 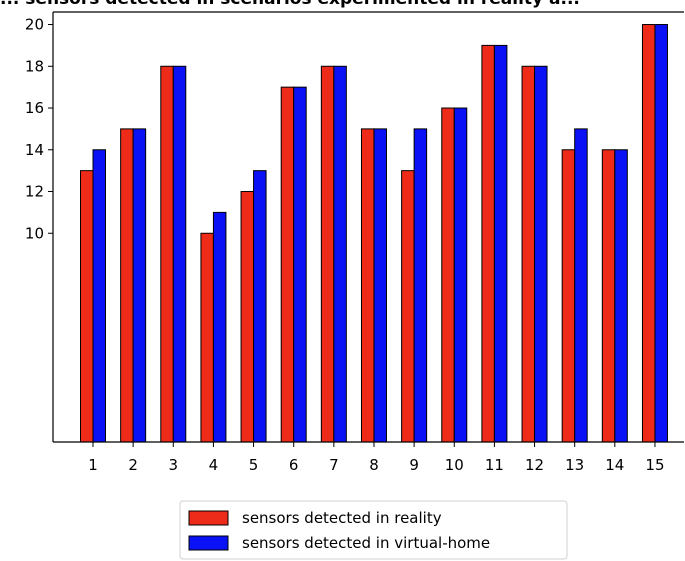 What do you see at coordinates (34, 25) in the screenshot?
I see `y-tick-label: 20` at bounding box center [34, 25].